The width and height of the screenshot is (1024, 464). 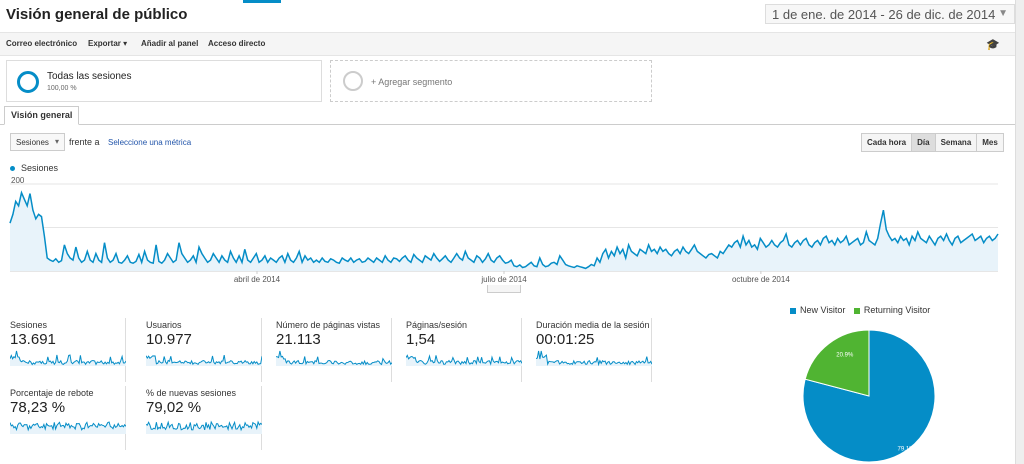 What do you see at coordinates (164, 325) in the screenshot?
I see `scorecard-label: Usuarios` at bounding box center [164, 325].